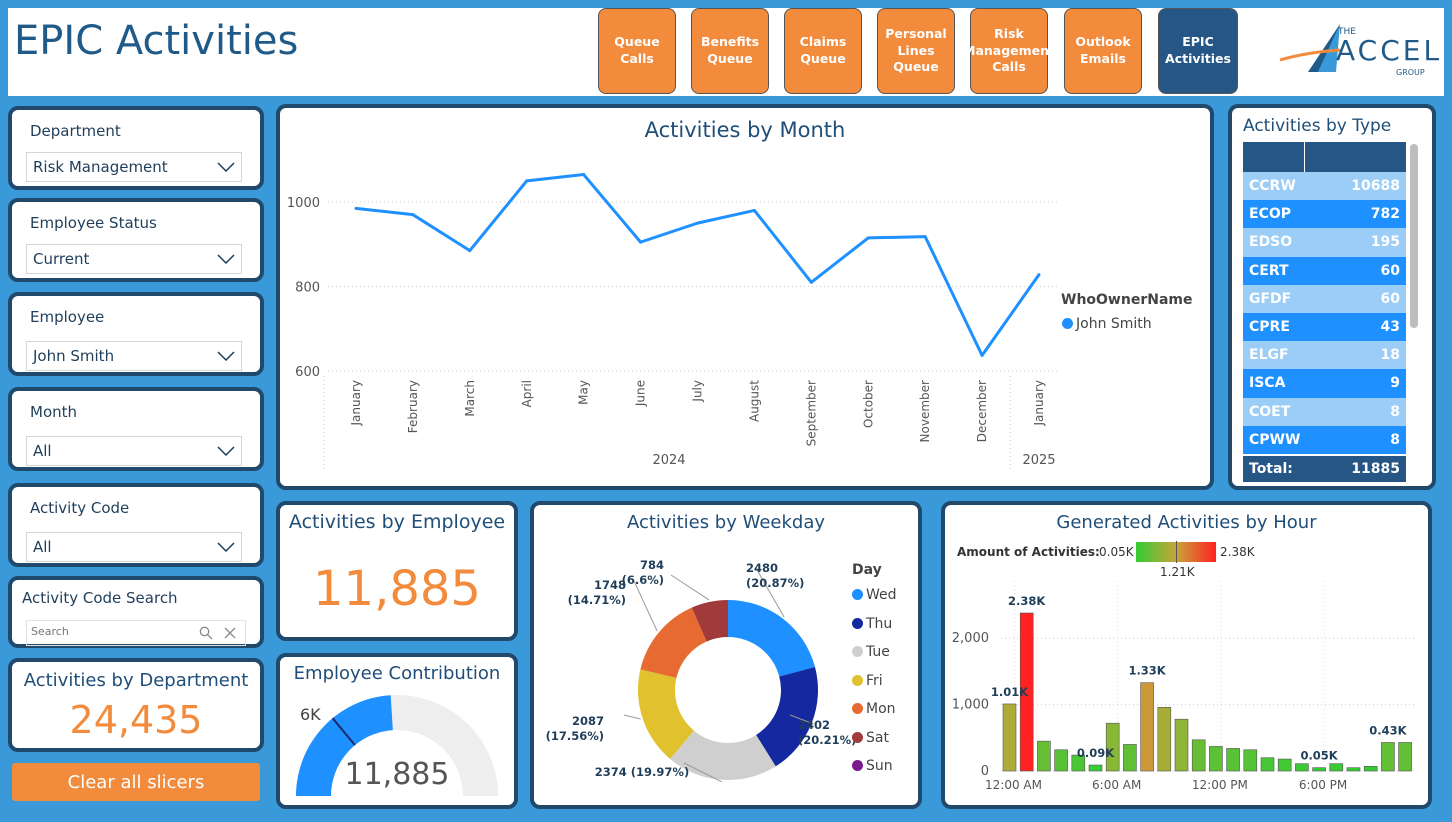 Image resolution: width=1452 pixels, height=822 pixels. Describe the element at coordinates (100, 598) in the screenshot. I see `activity-code-search-label: Activity Code Search` at that location.